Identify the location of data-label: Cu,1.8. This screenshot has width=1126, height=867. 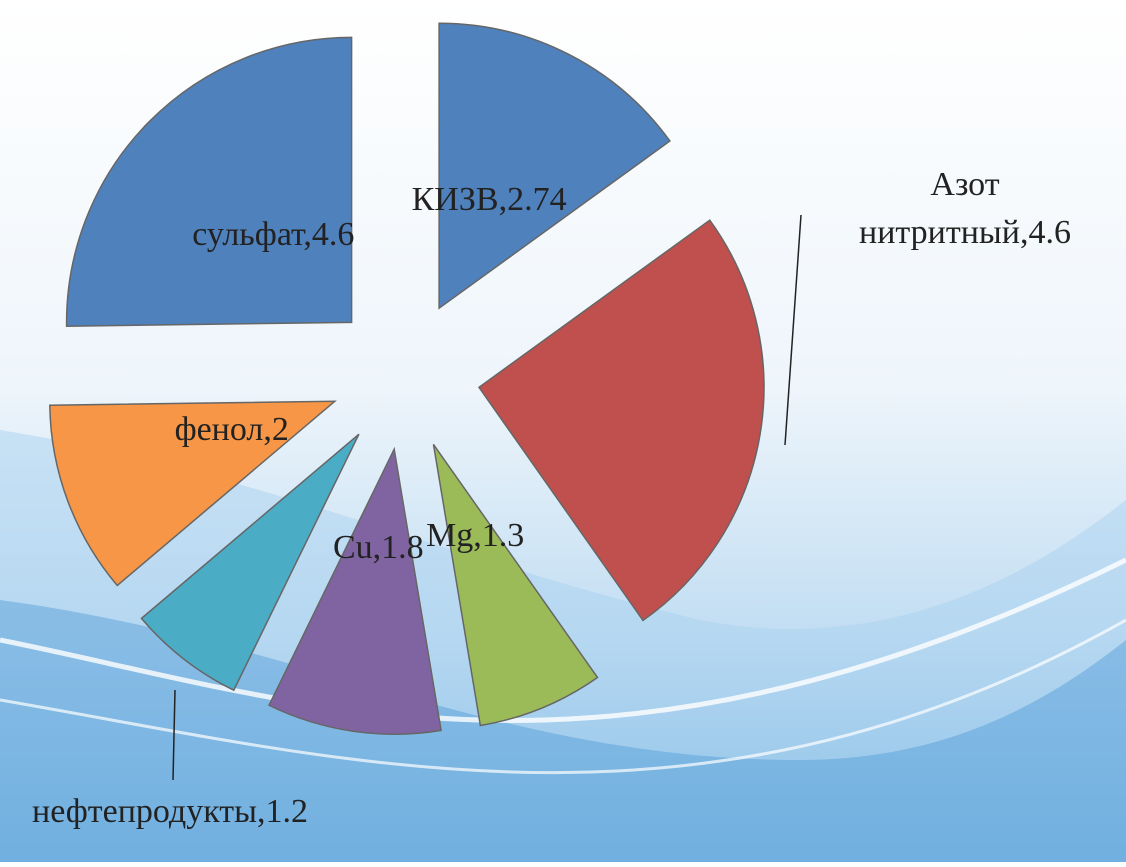
(378, 547).